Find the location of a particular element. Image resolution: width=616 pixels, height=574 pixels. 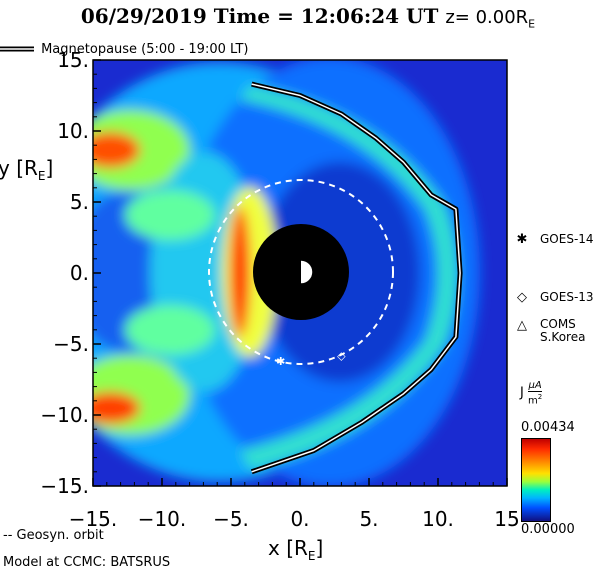

y-axis-label: y [RE] is located at coordinates (27, 169).